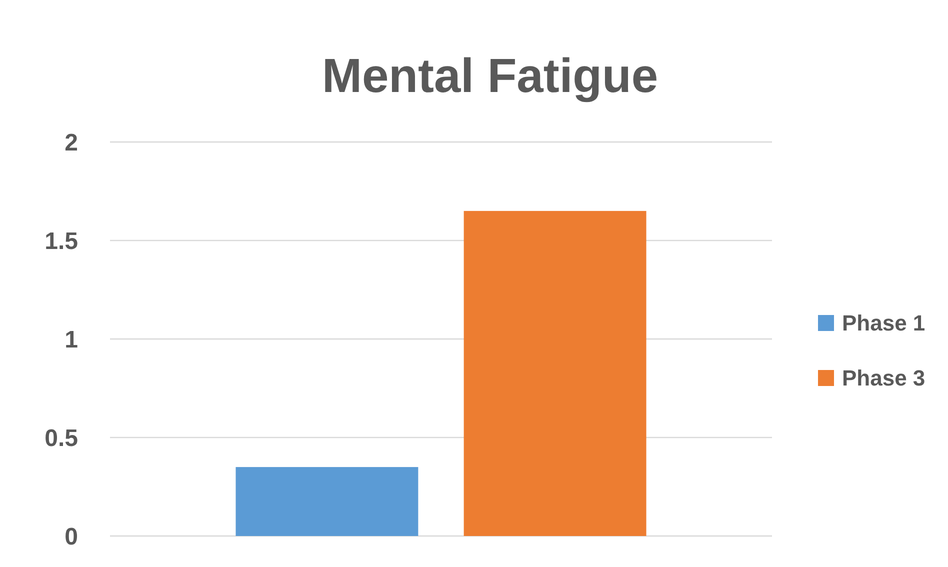  I want to click on y-tick-label: 1.5, so click(61, 241).